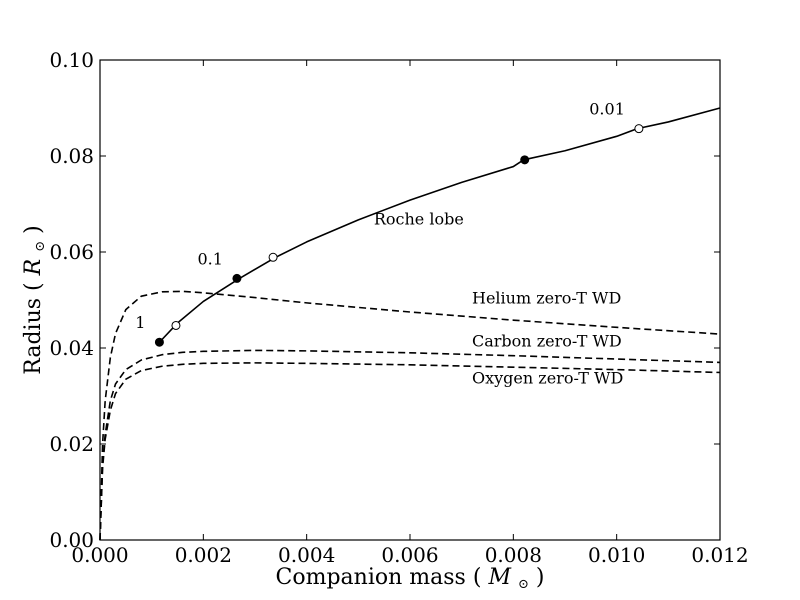 The image size is (800, 600). What do you see at coordinates (71, 540) in the screenshot?
I see `y-tick-label: 0.00` at bounding box center [71, 540].